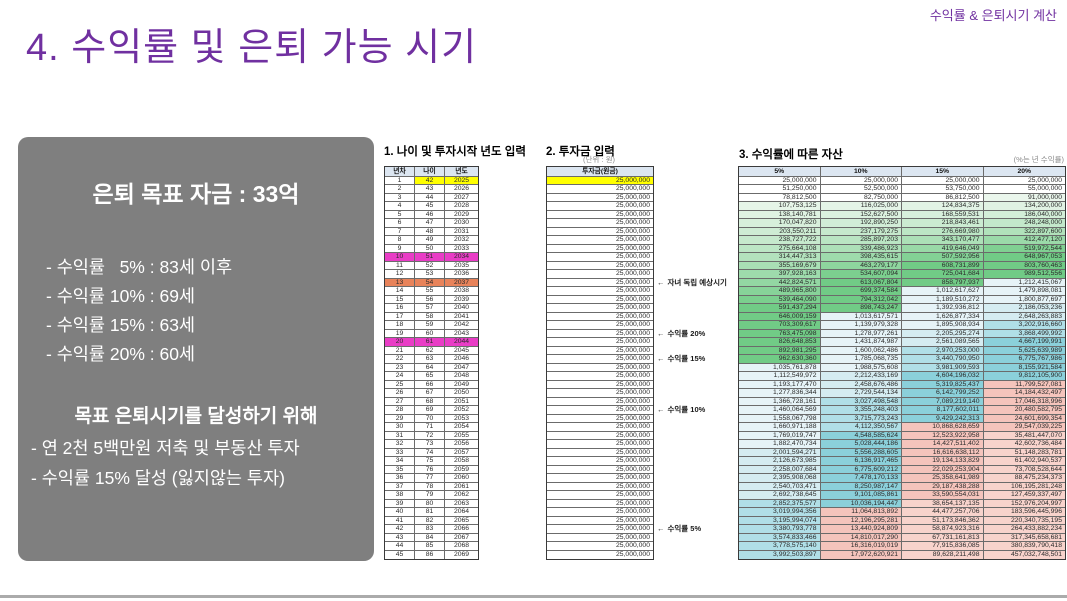 The width and height of the screenshot is (1067, 601). What do you see at coordinates (1024, 350) in the screenshot?
I see `asset-value-cell: 5,625,639,989` at bounding box center [1024, 350].